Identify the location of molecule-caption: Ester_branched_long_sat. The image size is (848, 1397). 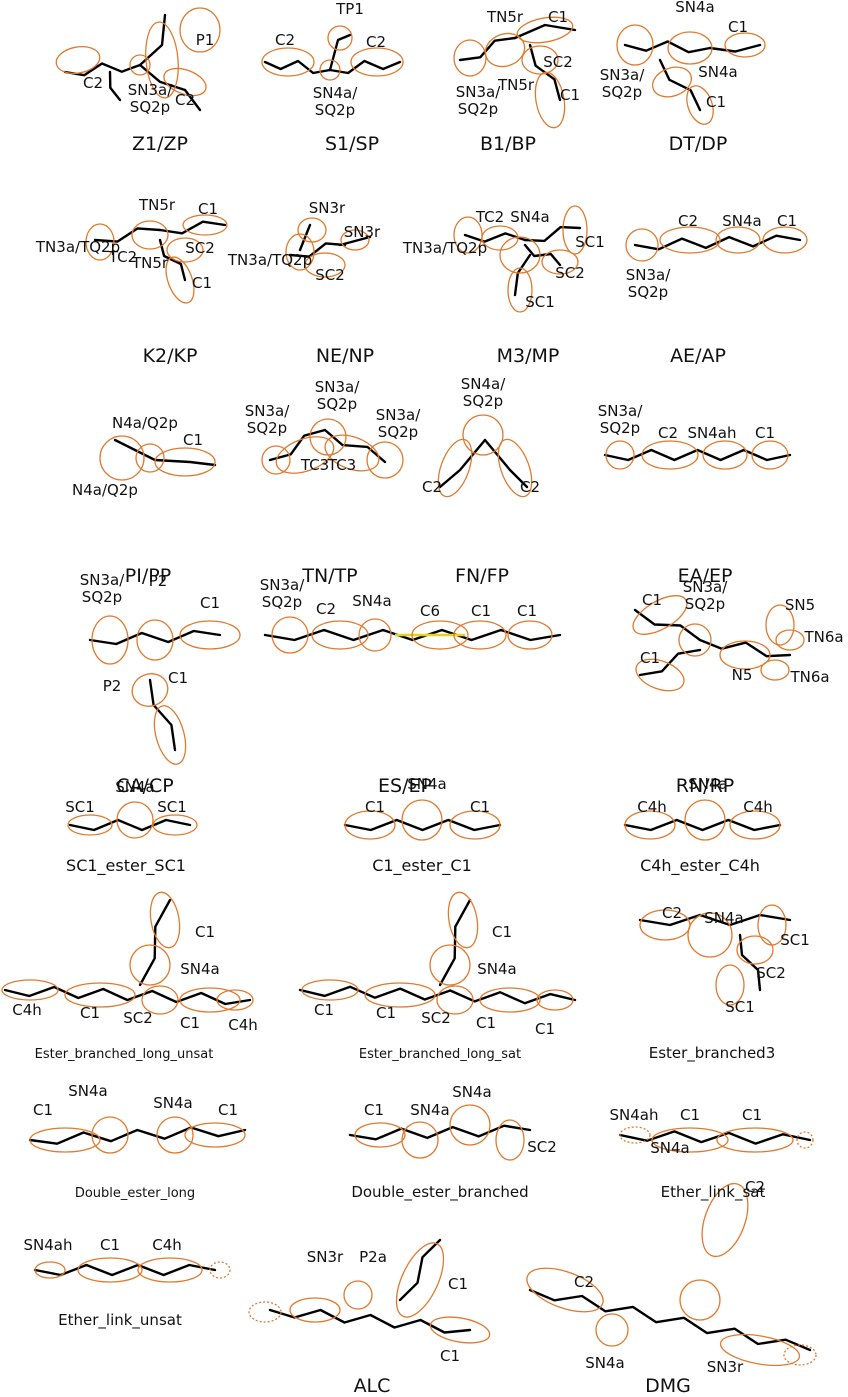
(440, 1054).